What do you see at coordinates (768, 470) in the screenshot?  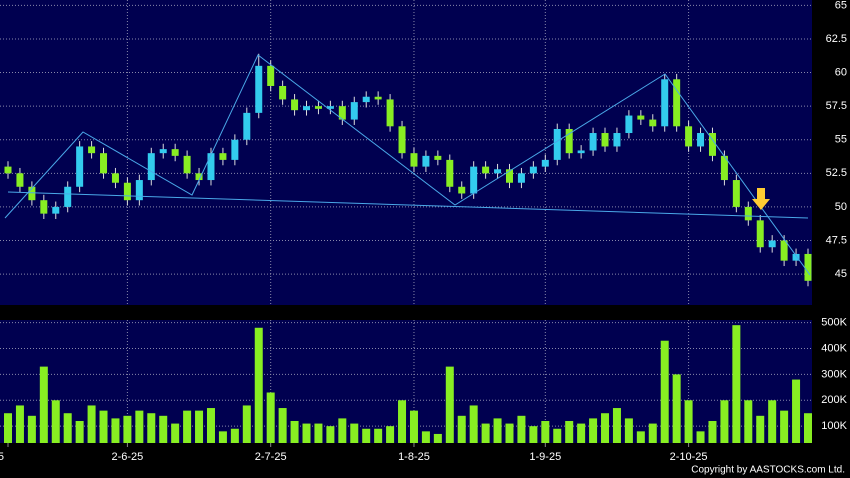 I see `copyright: Copyright by AASTOCKS.com Ltd.` at bounding box center [768, 470].